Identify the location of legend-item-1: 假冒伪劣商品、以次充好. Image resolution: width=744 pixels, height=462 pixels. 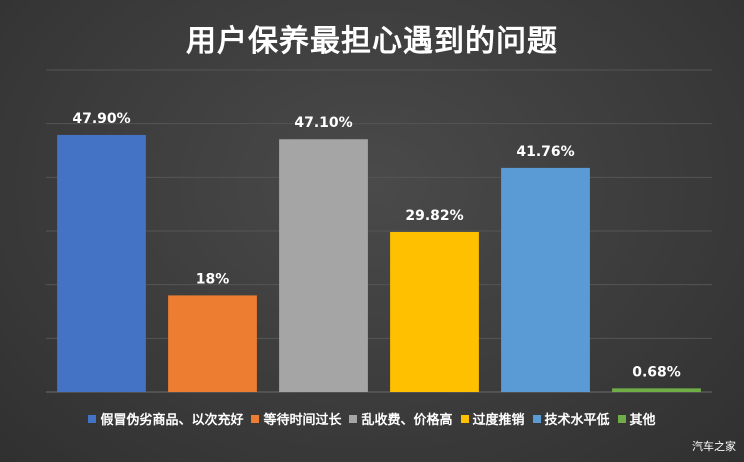
(165, 418).